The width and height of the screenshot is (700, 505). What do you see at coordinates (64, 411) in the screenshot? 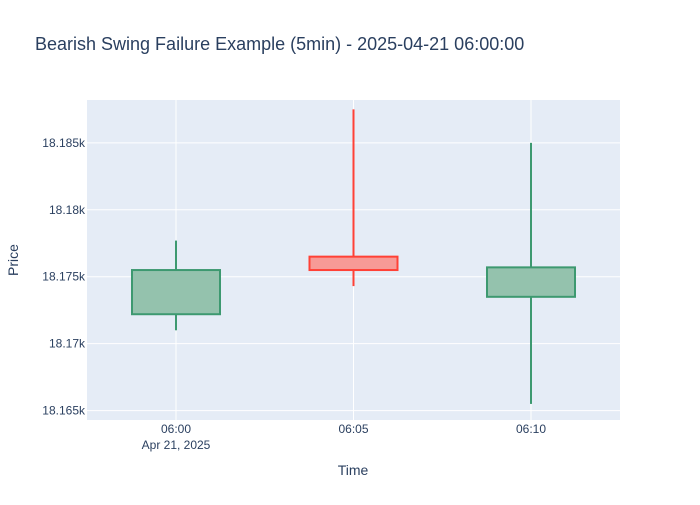
I see `y-tick-label: 18.165k` at bounding box center [64, 411].